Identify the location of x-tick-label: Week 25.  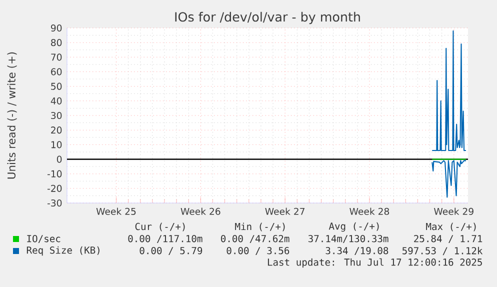
(116, 211).